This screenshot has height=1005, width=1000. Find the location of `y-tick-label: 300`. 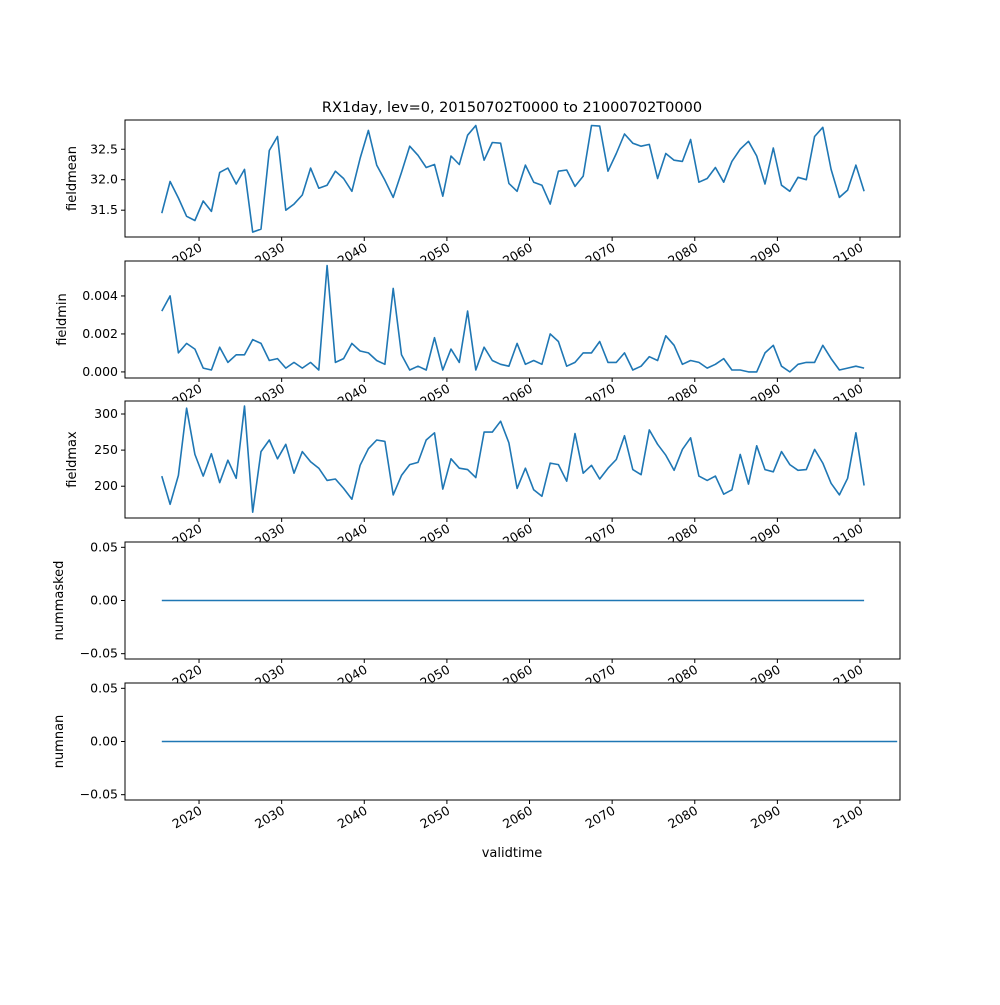

y-tick-label: 300 is located at coordinates (106, 413).